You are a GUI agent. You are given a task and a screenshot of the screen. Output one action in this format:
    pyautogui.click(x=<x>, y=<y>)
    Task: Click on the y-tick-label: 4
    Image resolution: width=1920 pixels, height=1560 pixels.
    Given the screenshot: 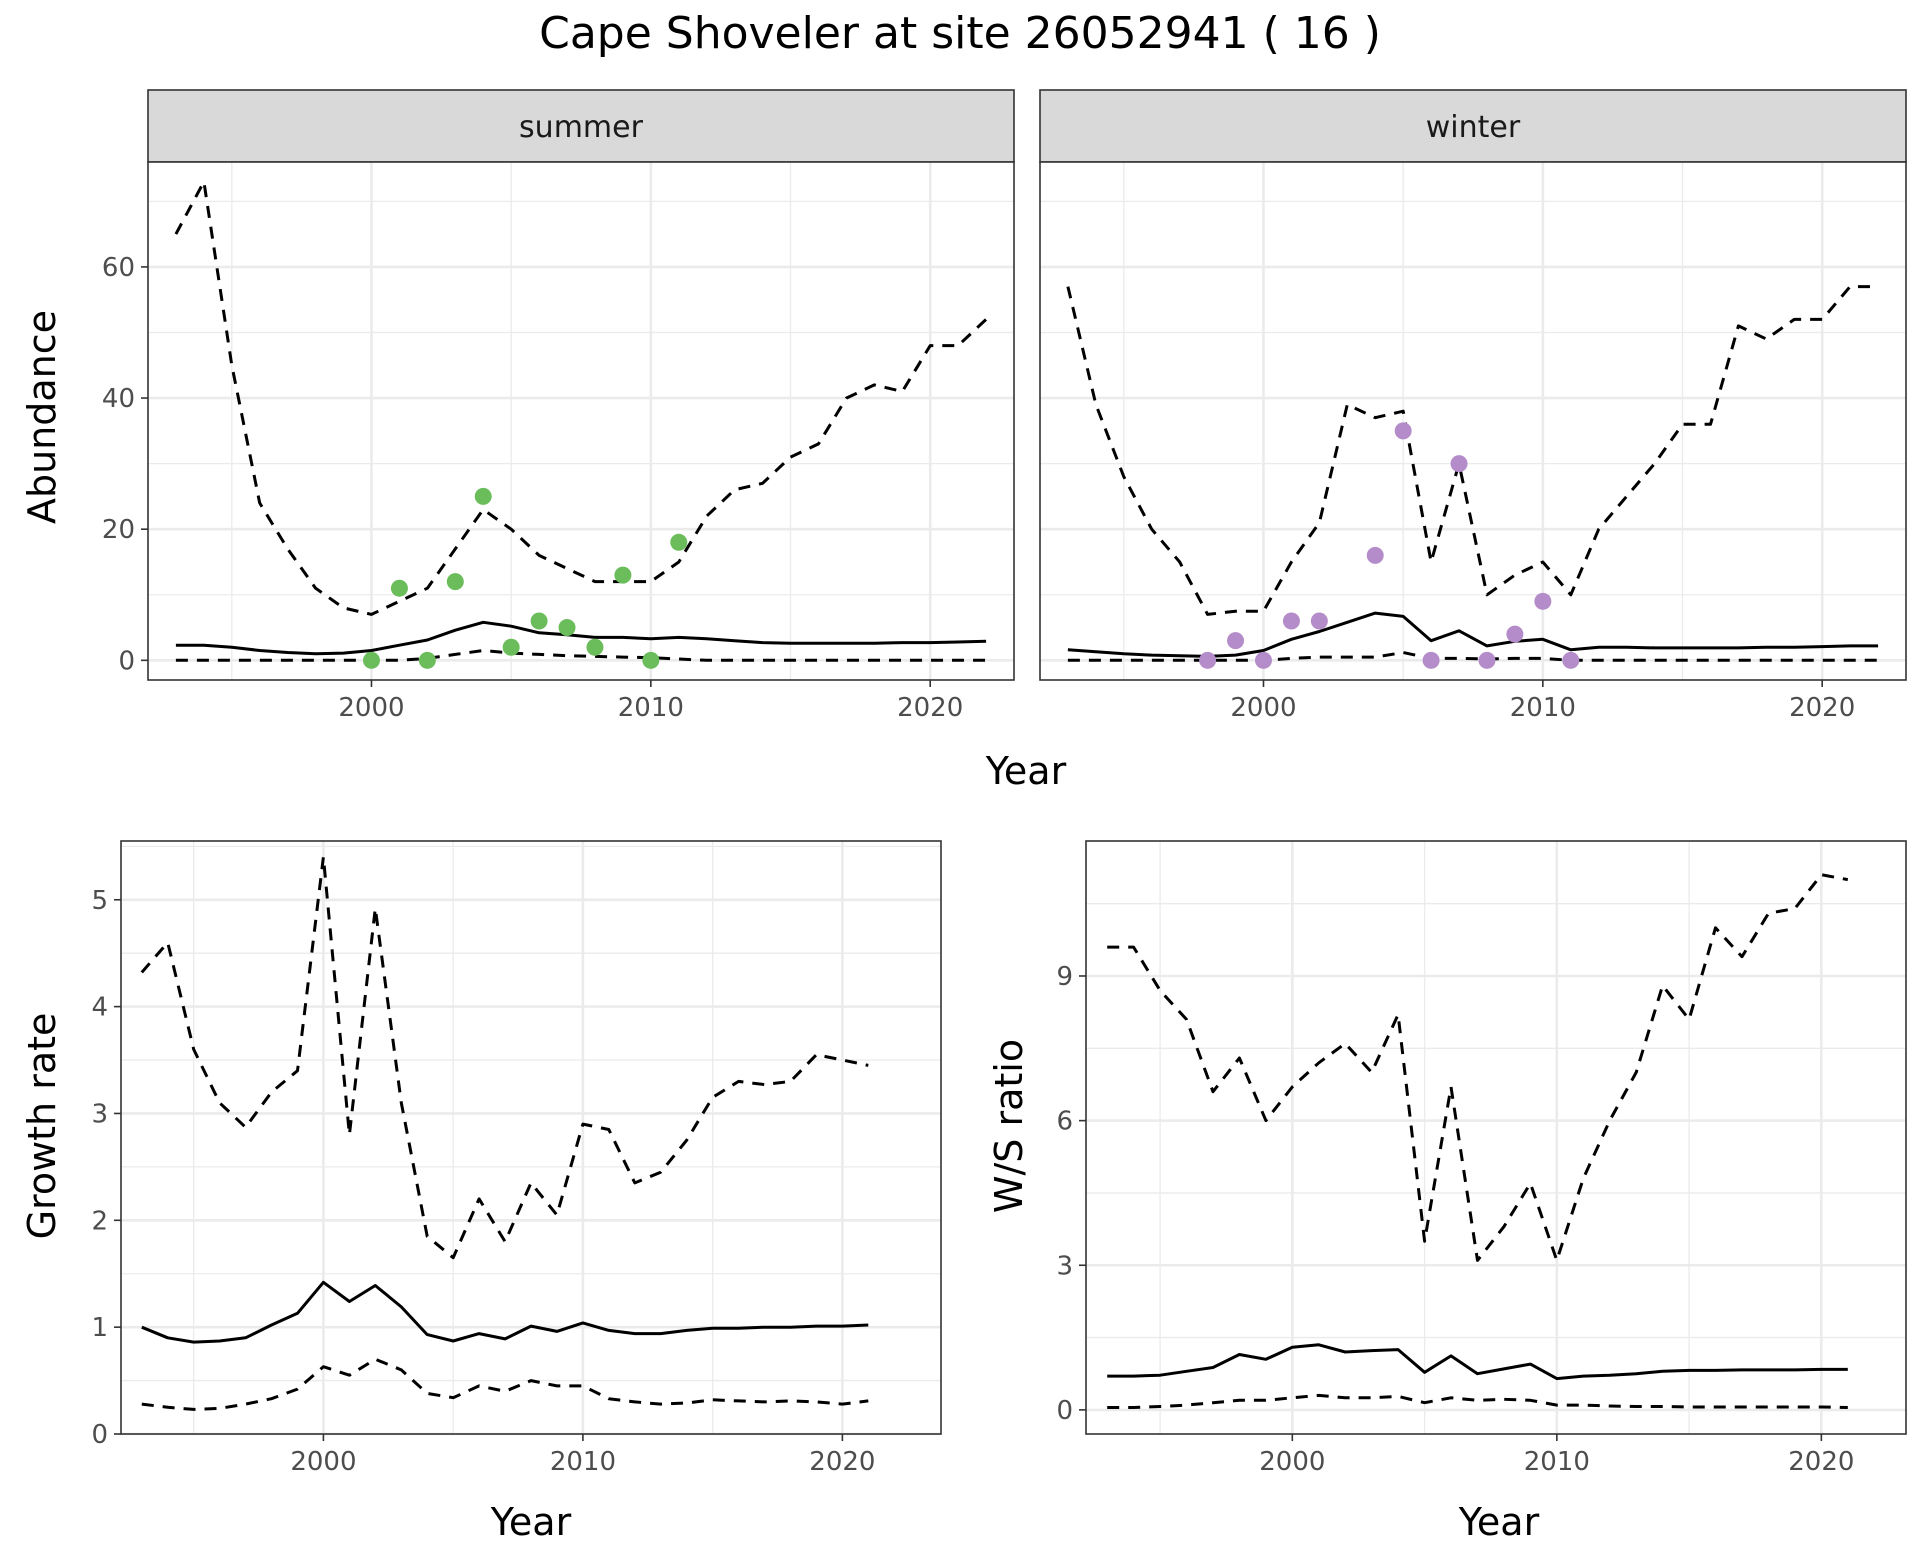 What is the action you would take?
    pyautogui.click(x=99, y=1008)
    